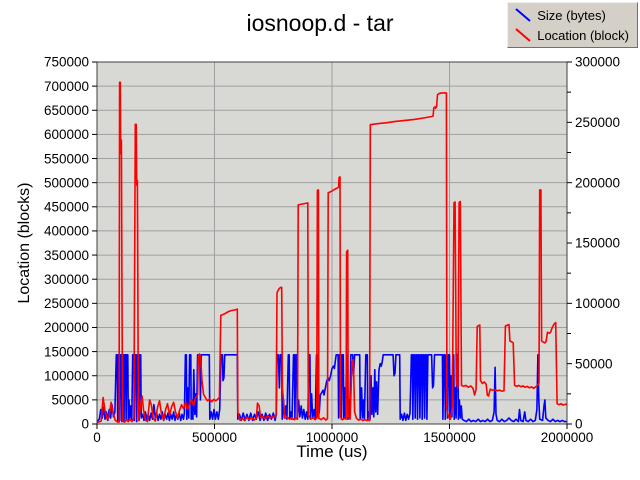 This screenshot has height=480, width=640. Describe the element at coordinates (597, 243) in the screenshot. I see `y-right-tick-label: 150000` at that location.